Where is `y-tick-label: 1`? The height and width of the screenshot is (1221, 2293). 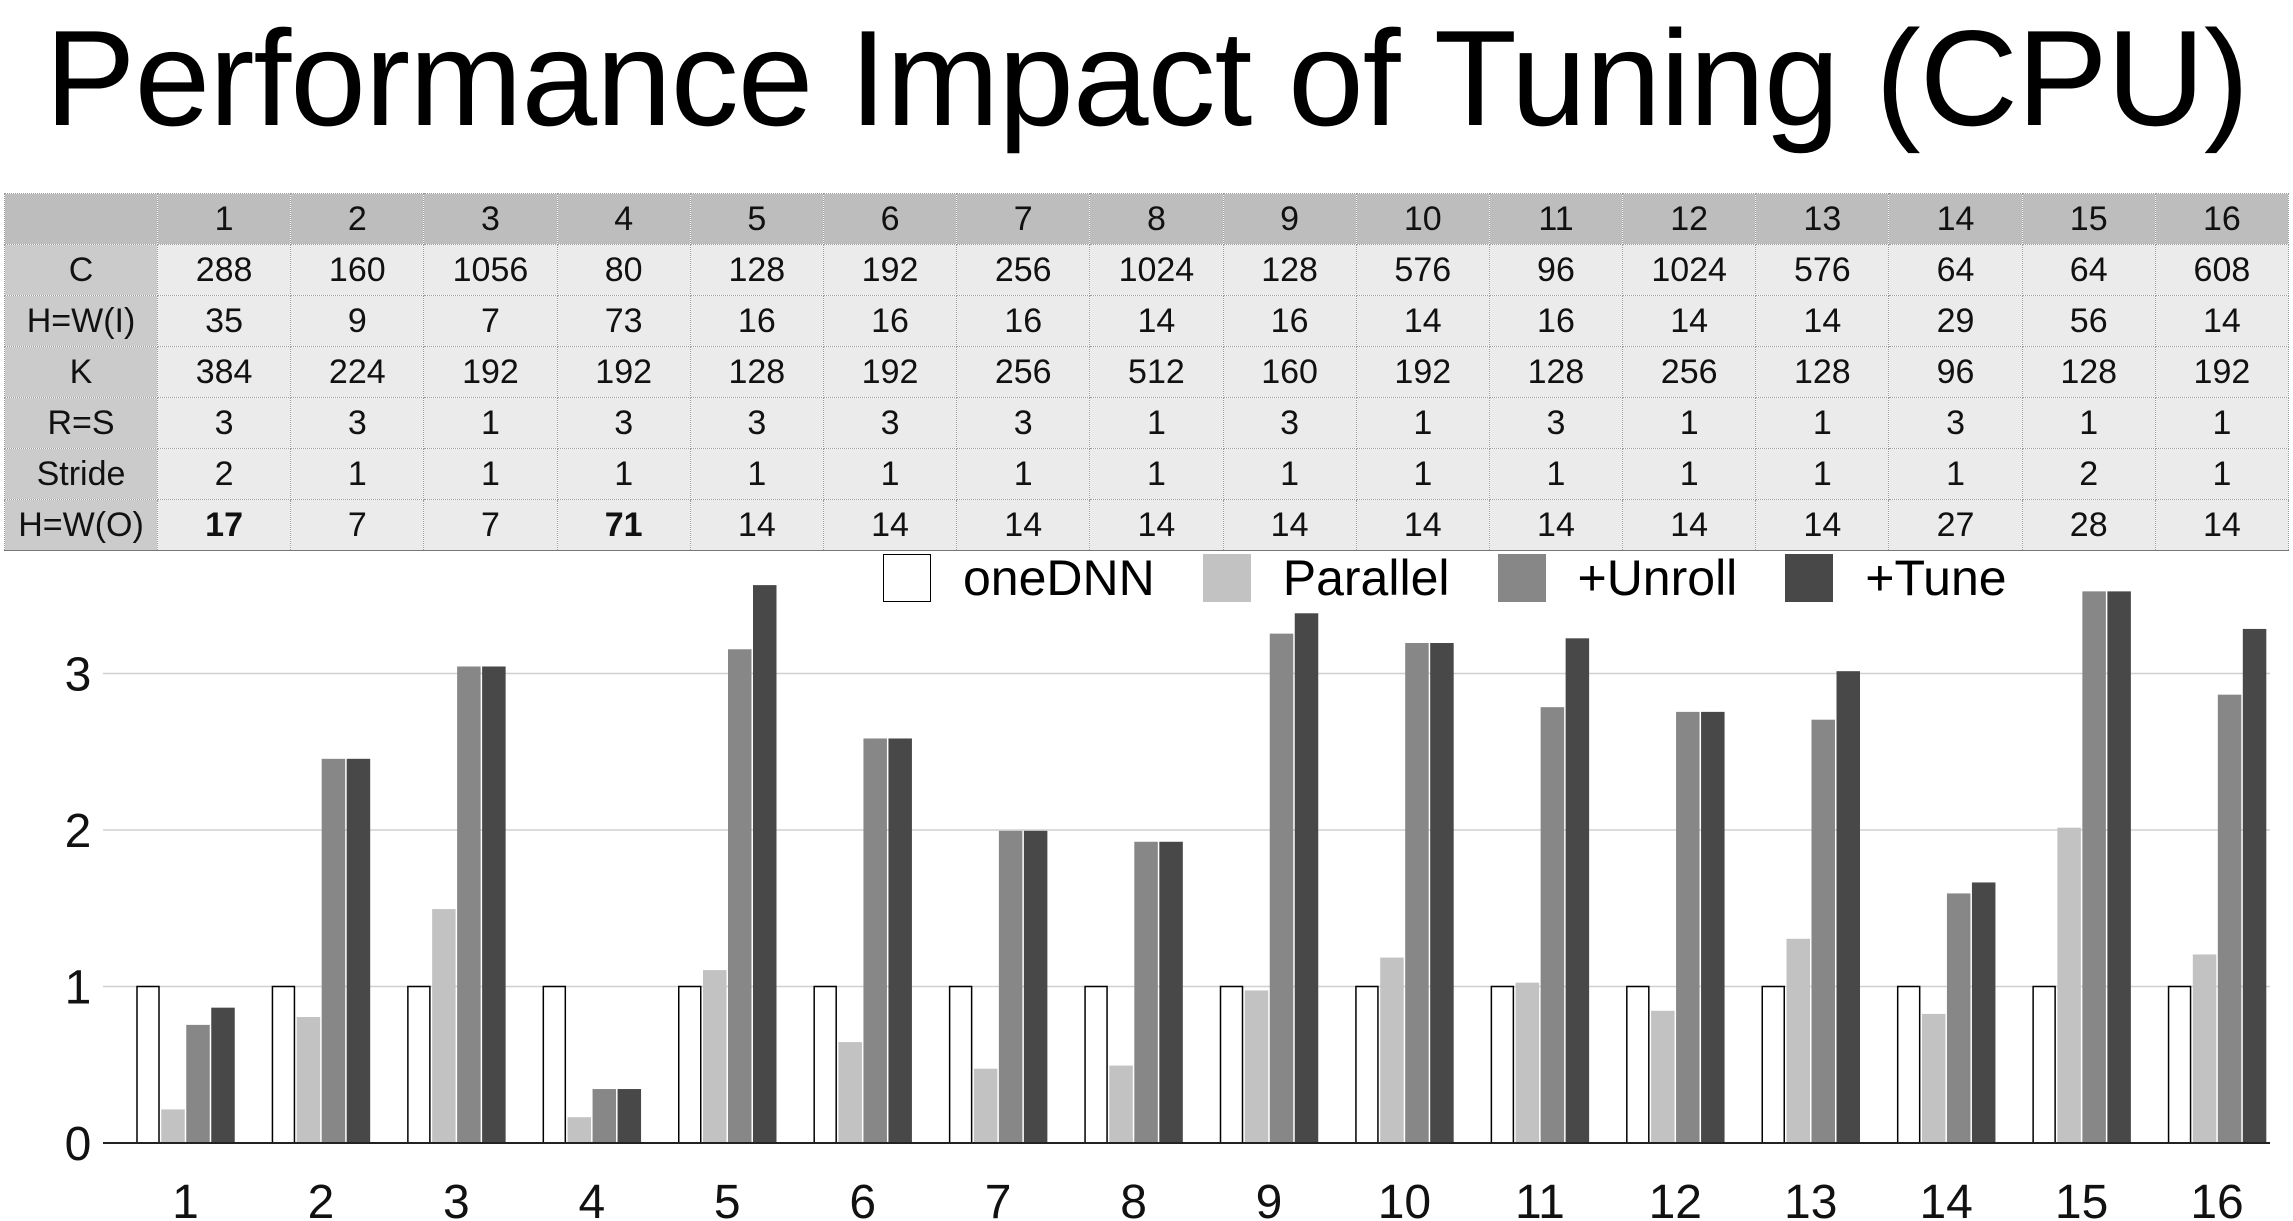
y-tick-label: 1 is located at coordinates (78, 988).